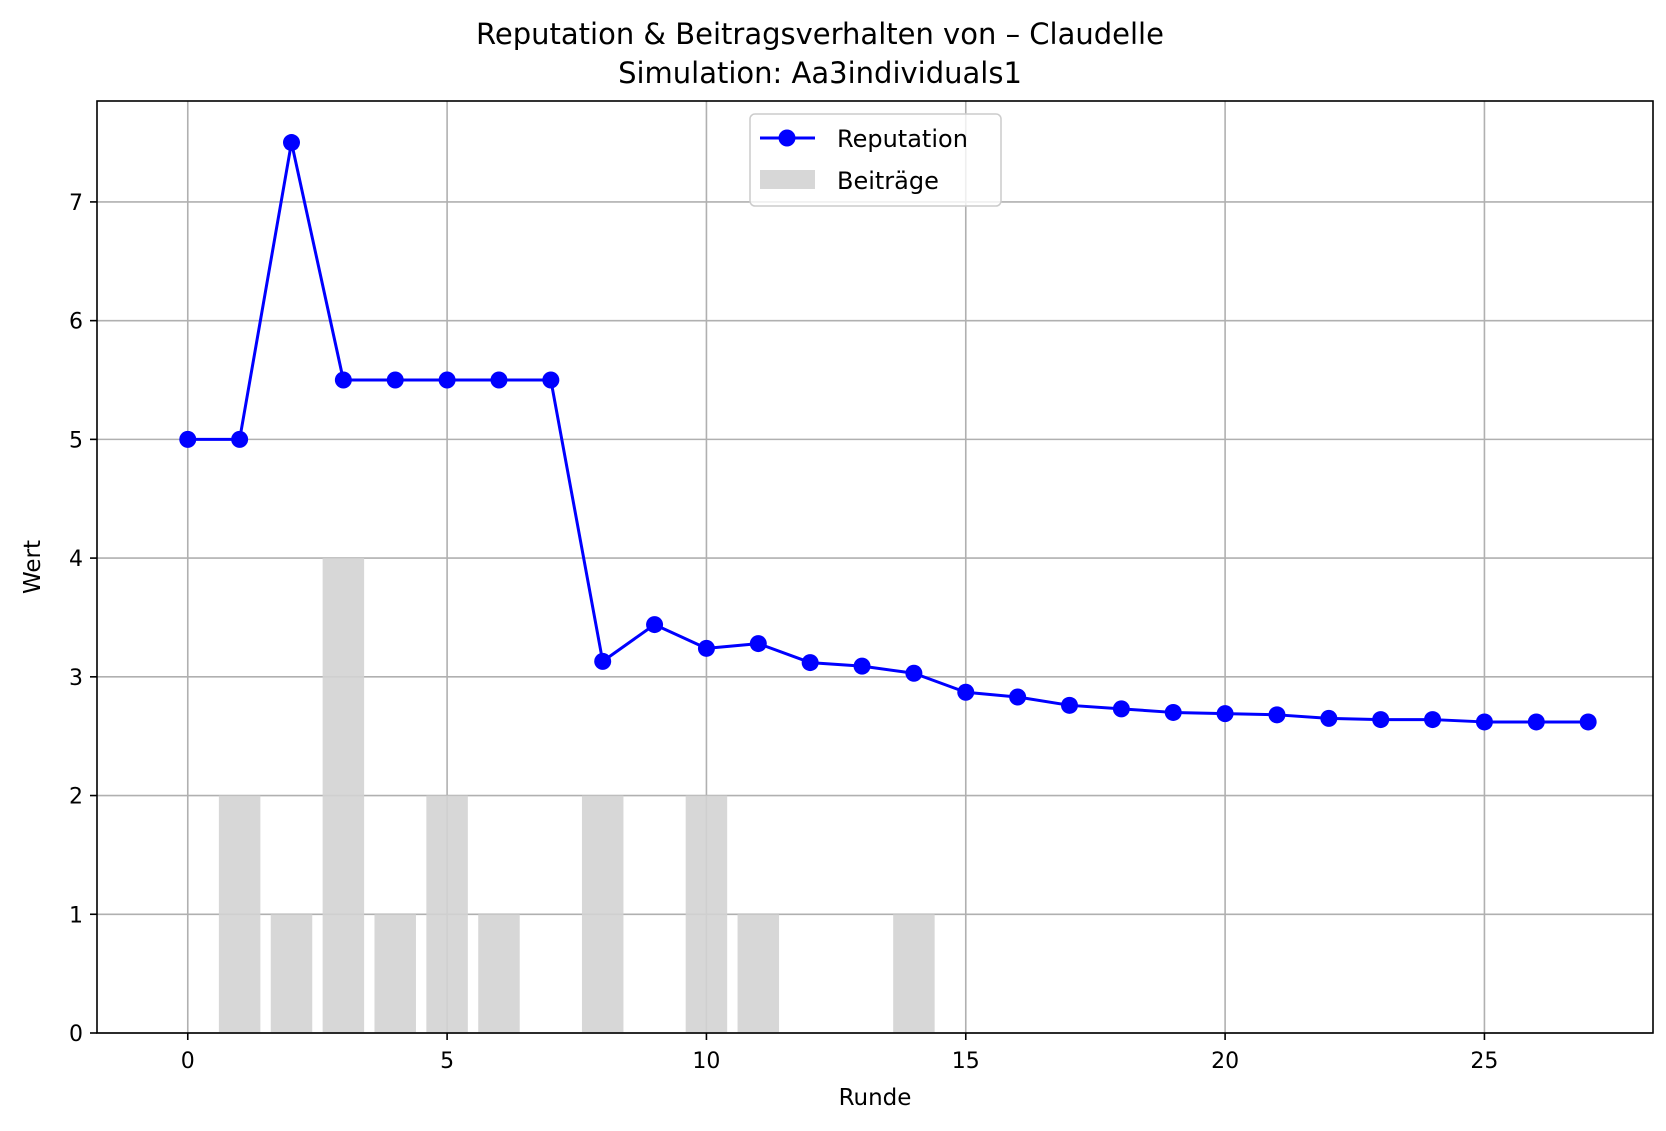 Image resolution: width=1666 pixels, height=1131 pixels. What do you see at coordinates (76, 559) in the screenshot?
I see `y-tick-label: 4` at bounding box center [76, 559].